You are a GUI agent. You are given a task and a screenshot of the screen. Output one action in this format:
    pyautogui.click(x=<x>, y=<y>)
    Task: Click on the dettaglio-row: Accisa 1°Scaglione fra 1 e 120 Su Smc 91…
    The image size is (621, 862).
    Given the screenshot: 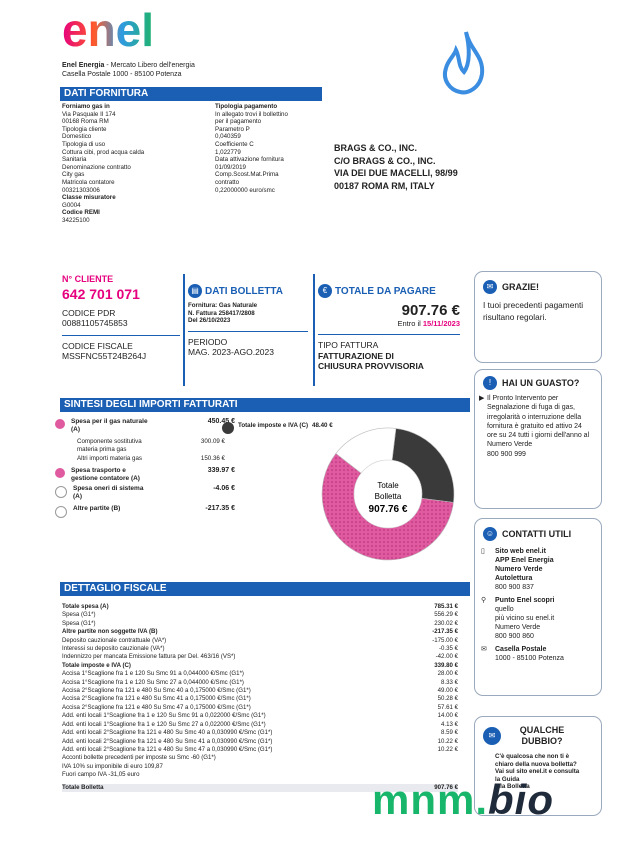 What is the action you would take?
    pyautogui.click(x=260, y=674)
    